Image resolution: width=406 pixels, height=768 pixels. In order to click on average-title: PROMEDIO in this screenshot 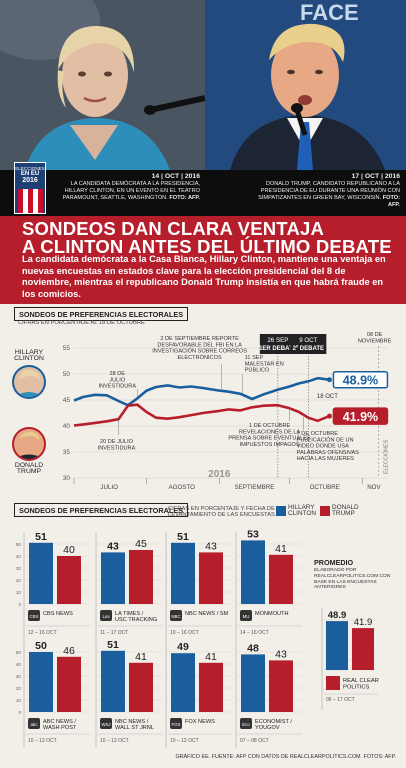, I will do `click(334, 562)`.